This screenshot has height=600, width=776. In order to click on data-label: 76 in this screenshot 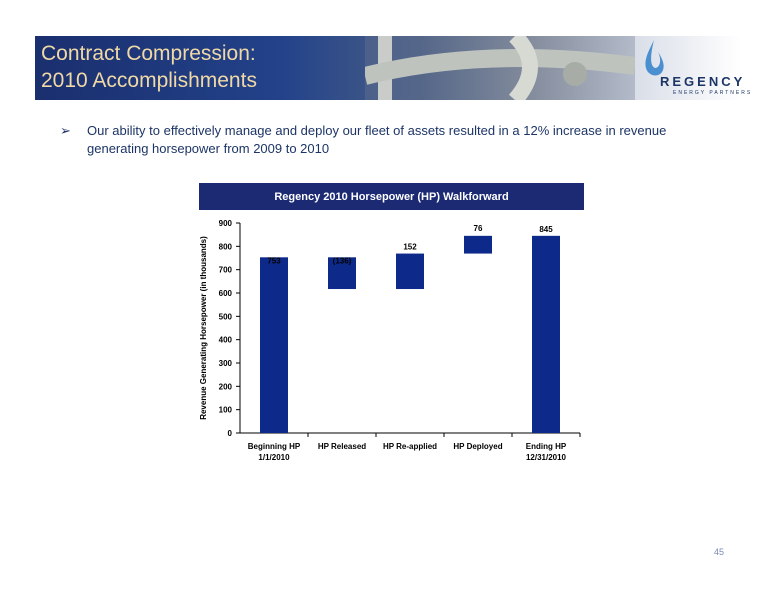, I will do `click(478, 228)`.